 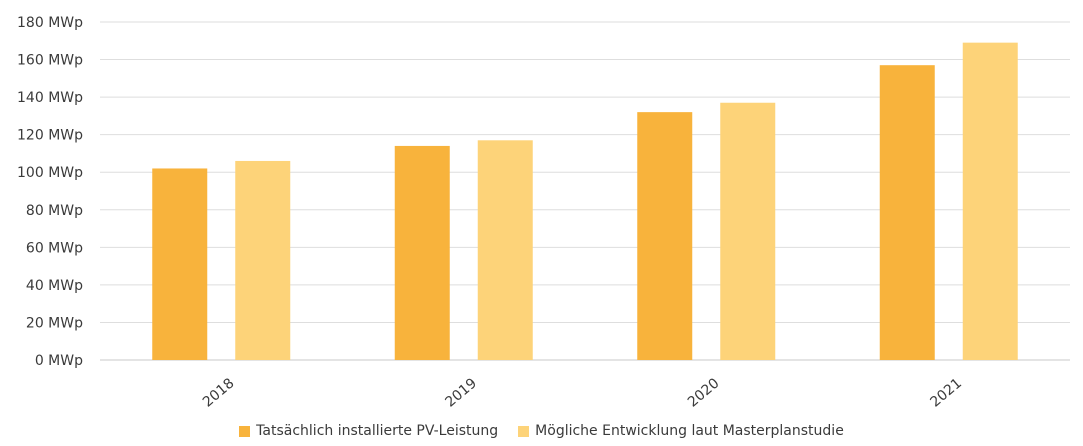 What do you see at coordinates (946, 392) in the screenshot?
I see `x-tick-label: 2021` at bounding box center [946, 392].